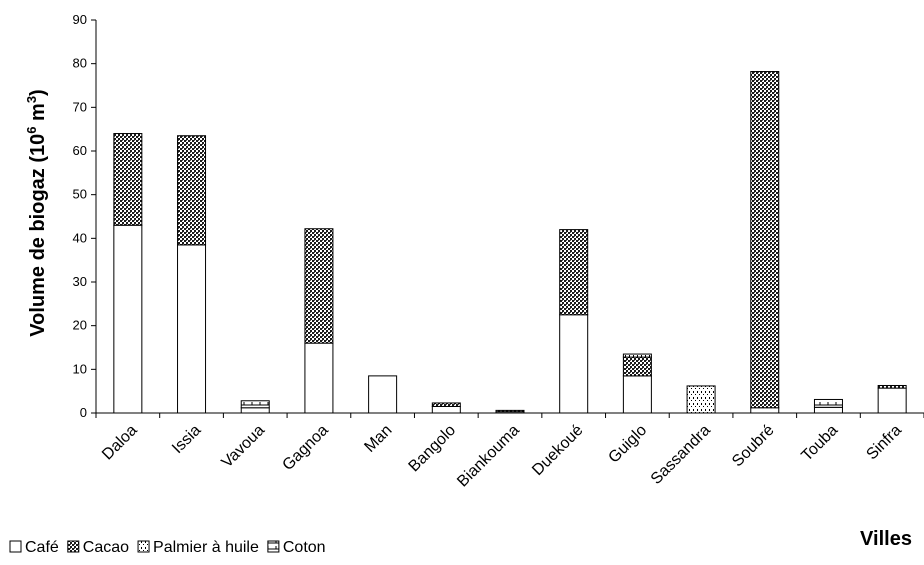 This screenshot has width=924, height=565. Describe the element at coordinates (886, 539) in the screenshot. I see `x-axis-title: Villes` at that location.